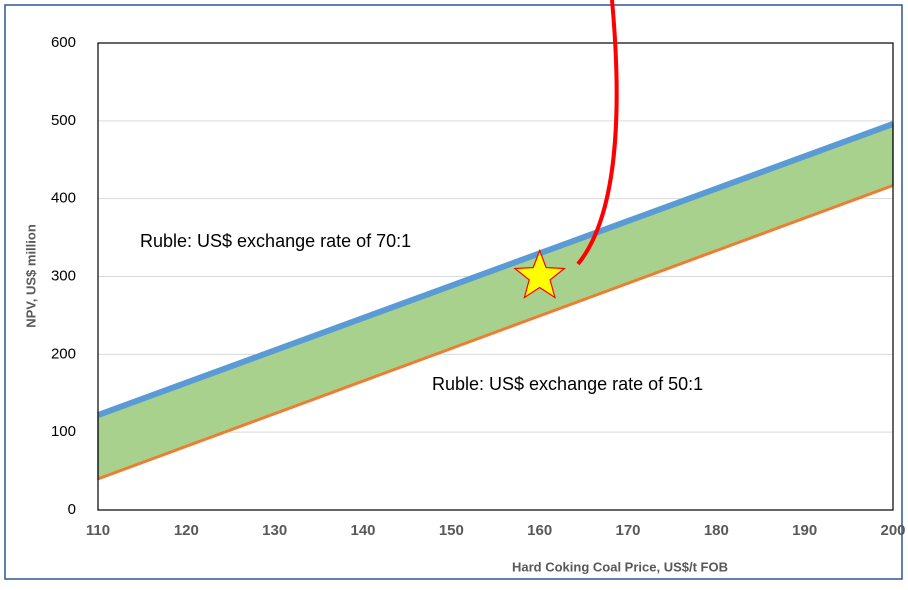  What do you see at coordinates (627, 530) in the screenshot?
I see `x-tick-label: 170` at bounding box center [627, 530].